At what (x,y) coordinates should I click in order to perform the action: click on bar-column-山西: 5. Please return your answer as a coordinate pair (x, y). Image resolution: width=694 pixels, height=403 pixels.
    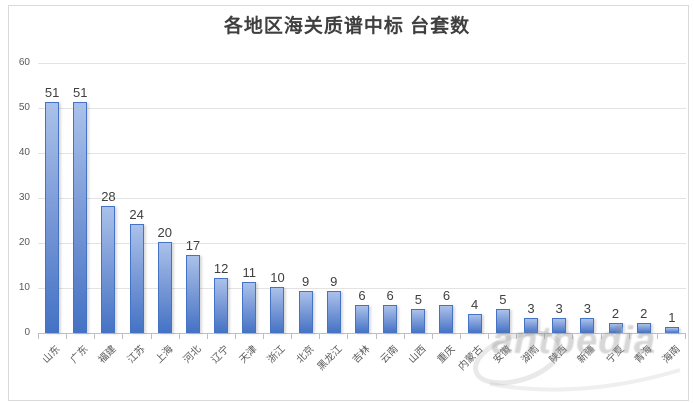
    Looking at the image, I should click on (418, 198).